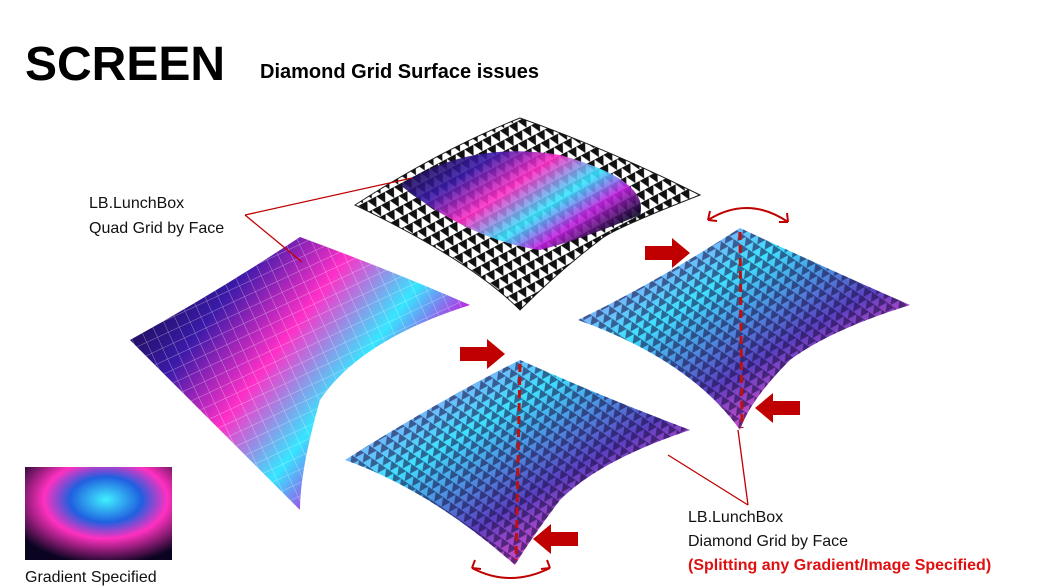 The image size is (1047, 587). I want to click on title: SCREEN, so click(125, 64).